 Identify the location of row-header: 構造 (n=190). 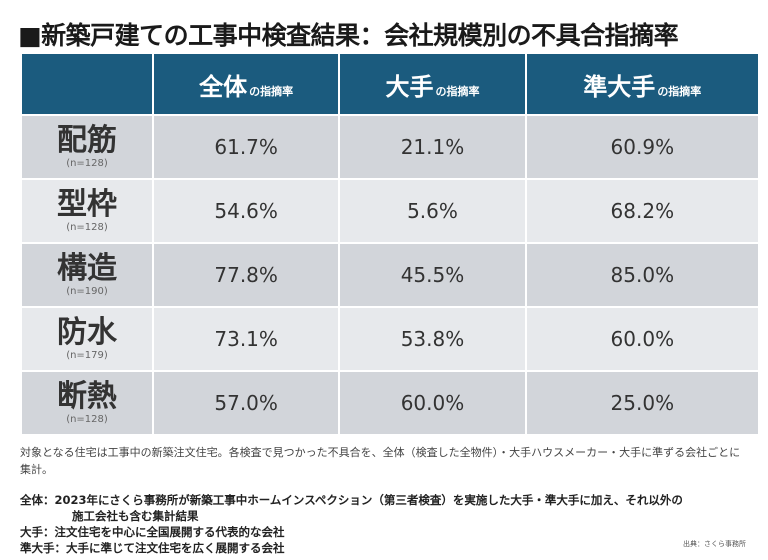
(87, 275).